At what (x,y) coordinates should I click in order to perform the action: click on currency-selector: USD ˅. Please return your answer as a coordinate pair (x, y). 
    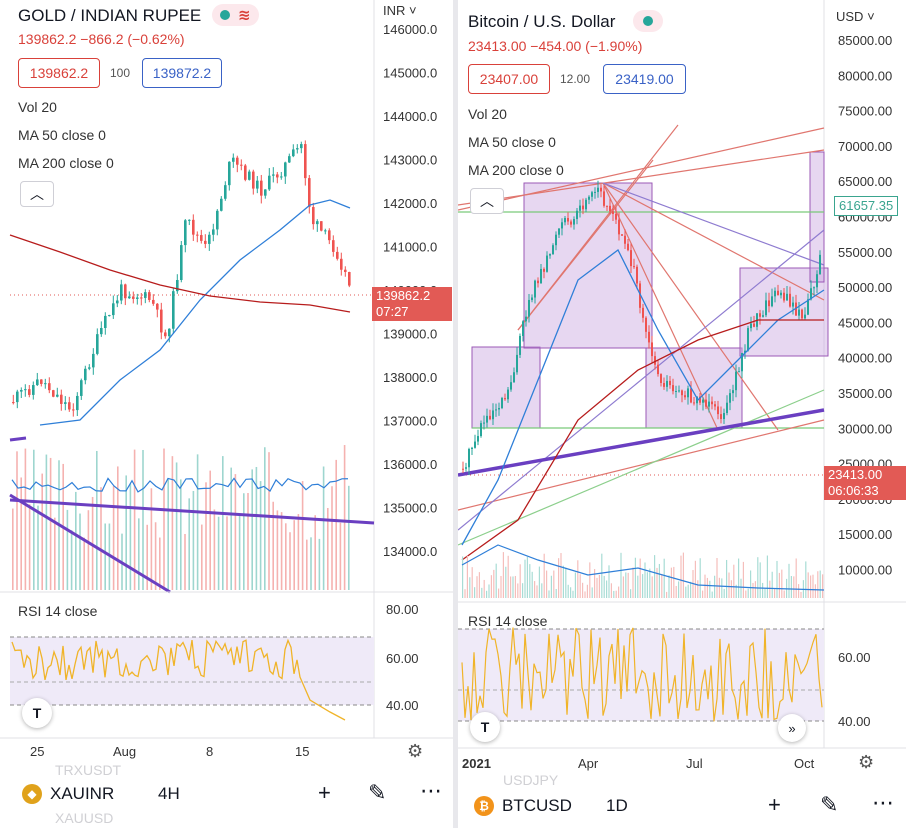
    Looking at the image, I should click on (855, 16).